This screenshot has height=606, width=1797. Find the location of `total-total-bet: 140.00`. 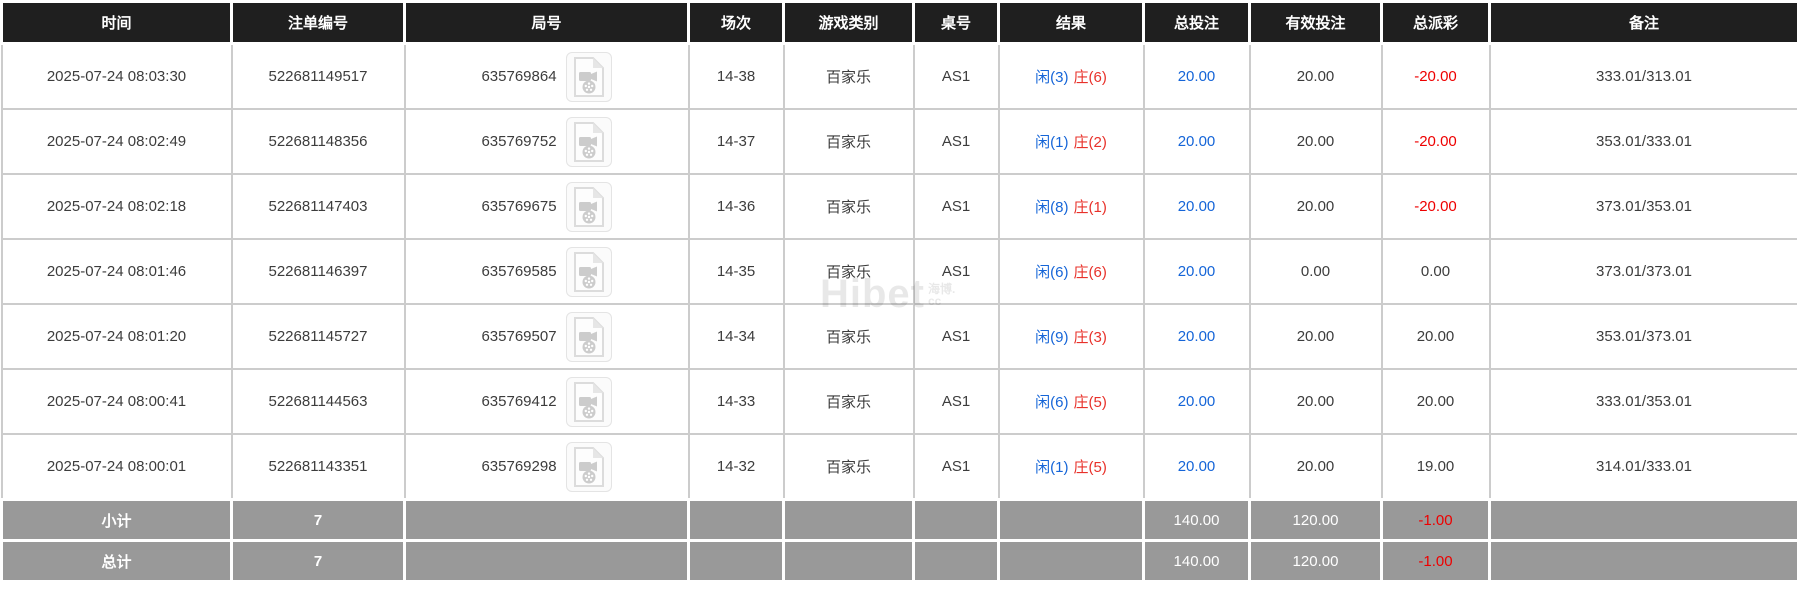

total-total-bet: 140.00 is located at coordinates (1196, 561).